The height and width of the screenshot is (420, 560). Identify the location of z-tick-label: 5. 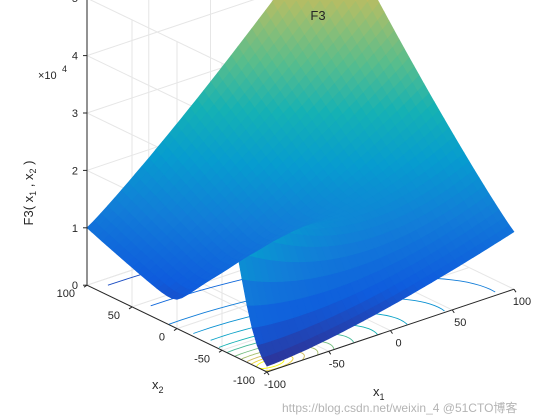
(75, 2).